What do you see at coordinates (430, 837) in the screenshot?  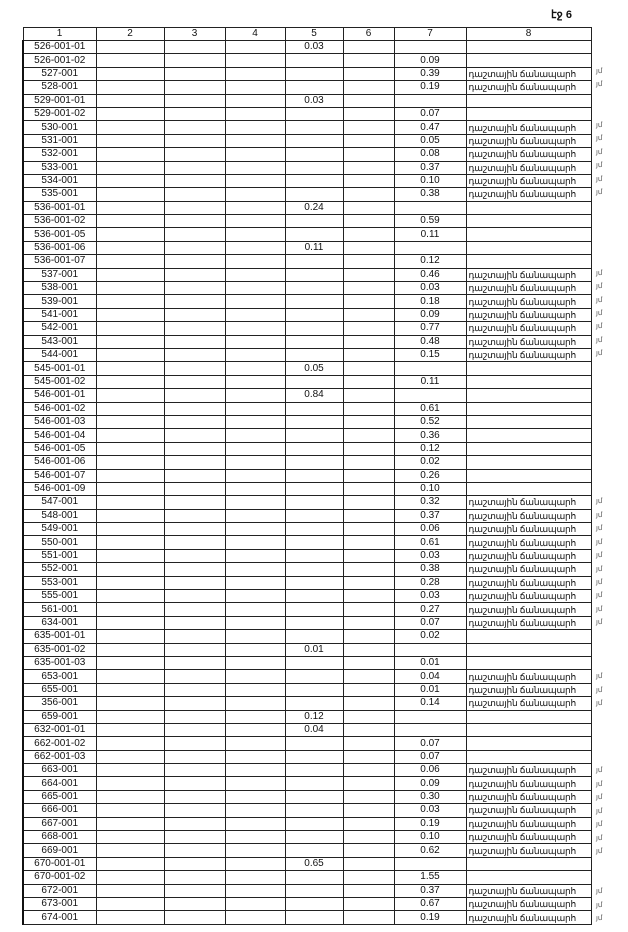 I see `cell-col7: 0.10` at bounding box center [430, 837].